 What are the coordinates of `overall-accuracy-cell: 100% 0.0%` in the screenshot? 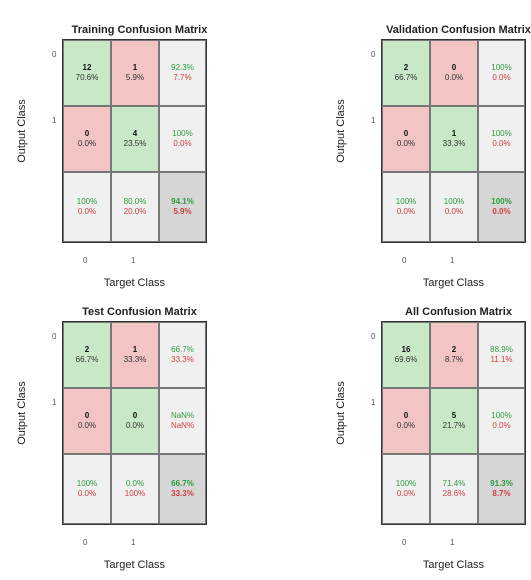 It's located at (501, 207).